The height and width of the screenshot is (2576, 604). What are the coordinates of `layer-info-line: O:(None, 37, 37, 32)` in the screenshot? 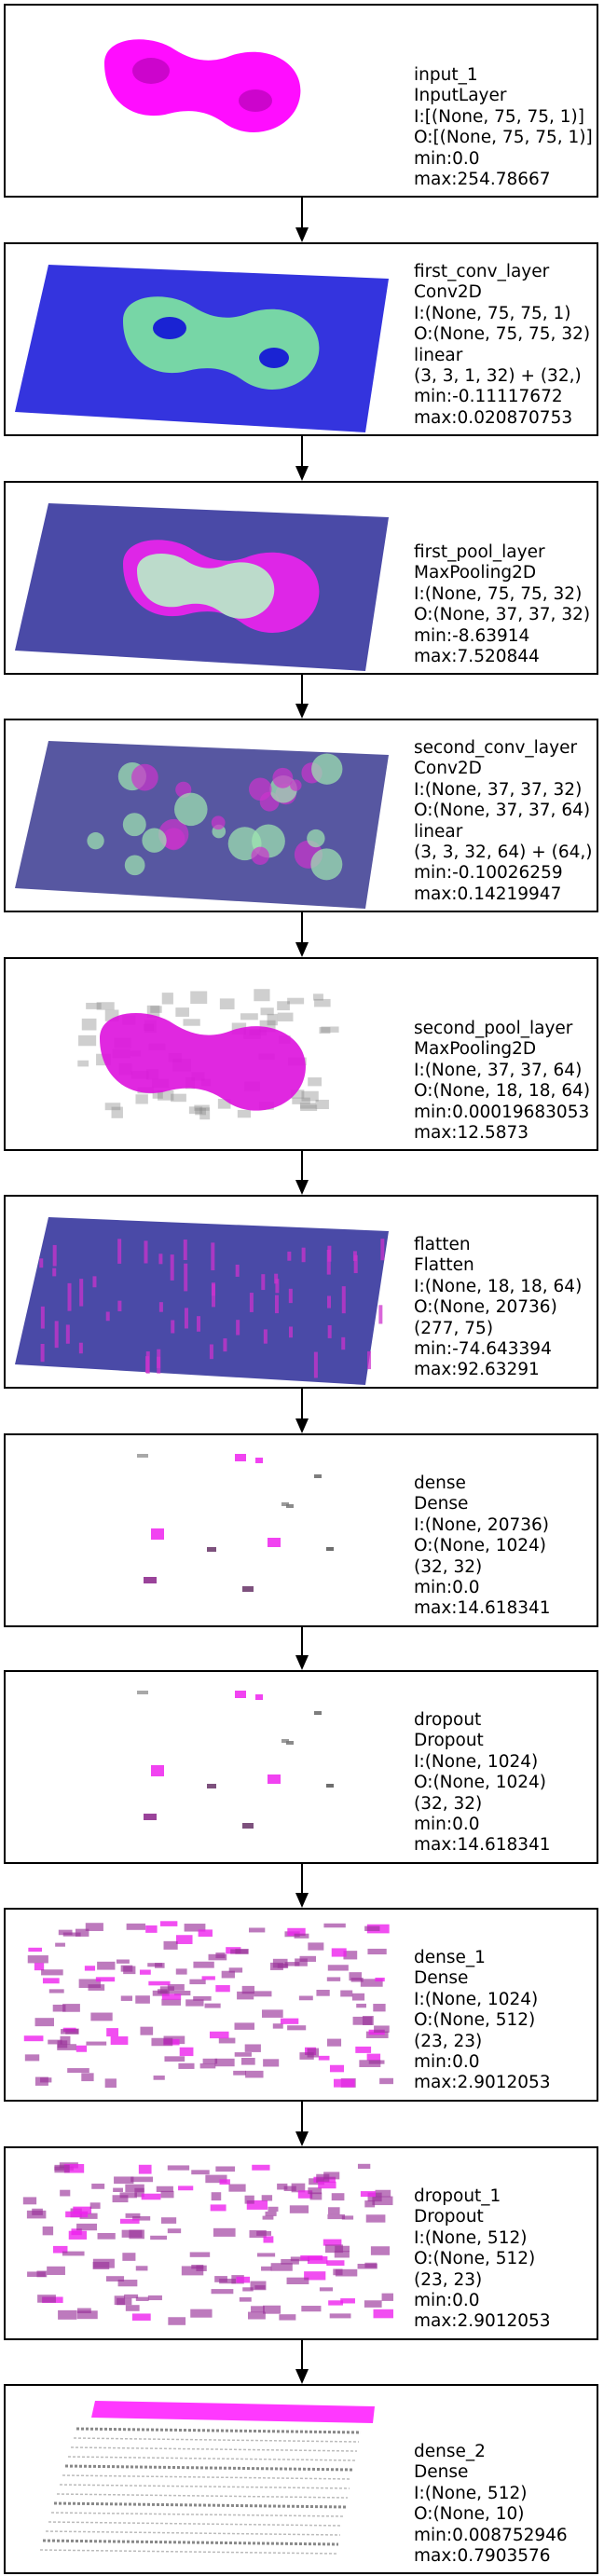 It's located at (502, 615).